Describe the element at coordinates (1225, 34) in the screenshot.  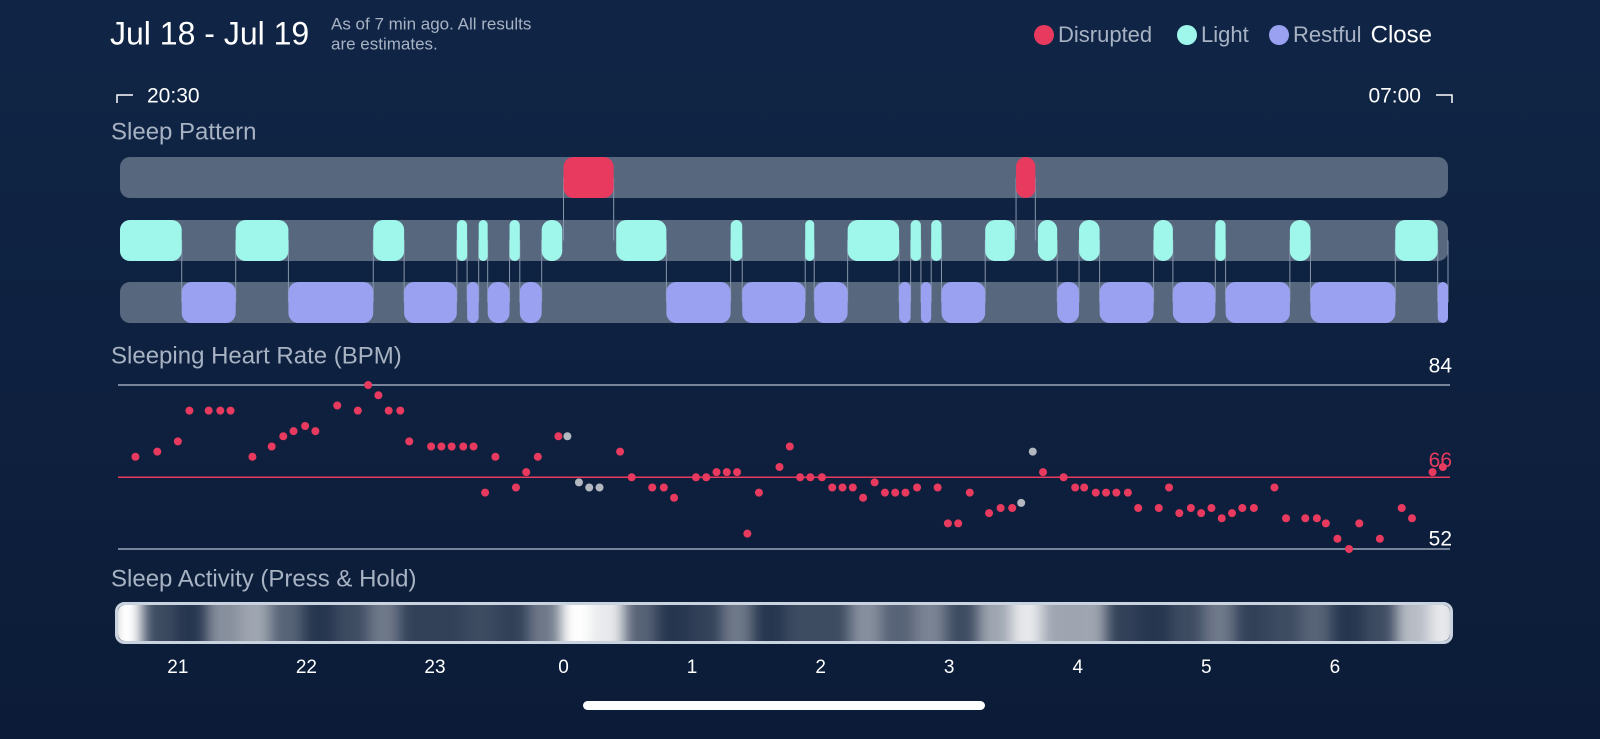
I see `legend-label: Light` at that location.